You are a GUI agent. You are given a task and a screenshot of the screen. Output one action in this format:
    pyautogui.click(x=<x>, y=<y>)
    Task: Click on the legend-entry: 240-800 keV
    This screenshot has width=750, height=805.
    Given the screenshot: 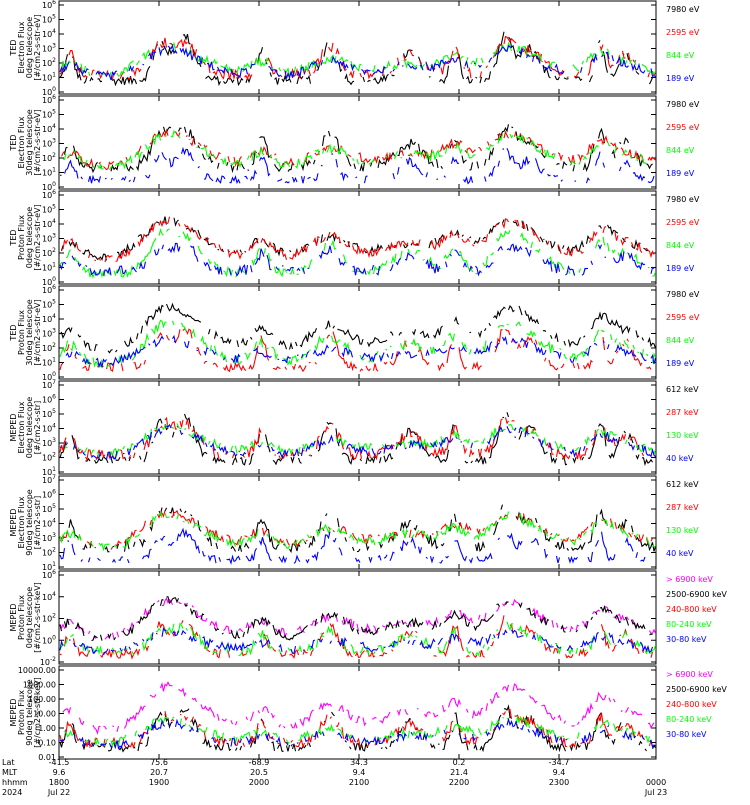 What is the action you would take?
    pyautogui.click(x=691, y=609)
    